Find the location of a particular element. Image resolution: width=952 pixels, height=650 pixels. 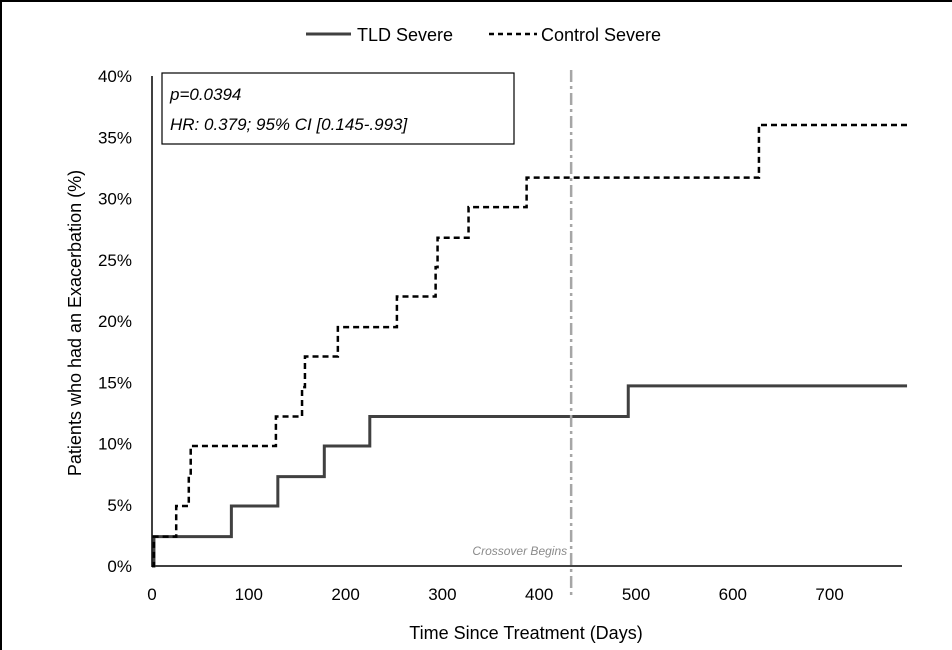

y-tick-label: 0% is located at coordinates (119, 566).